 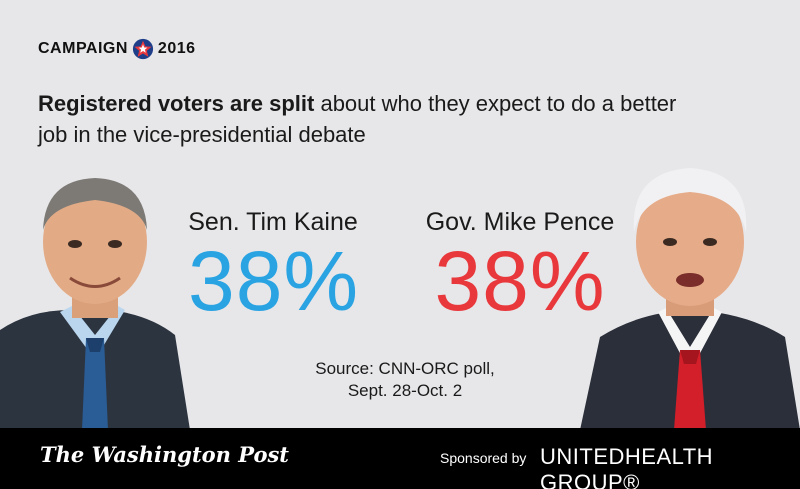 I want to click on sponsored-label: Sponsored by, so click(x=483, y=458).